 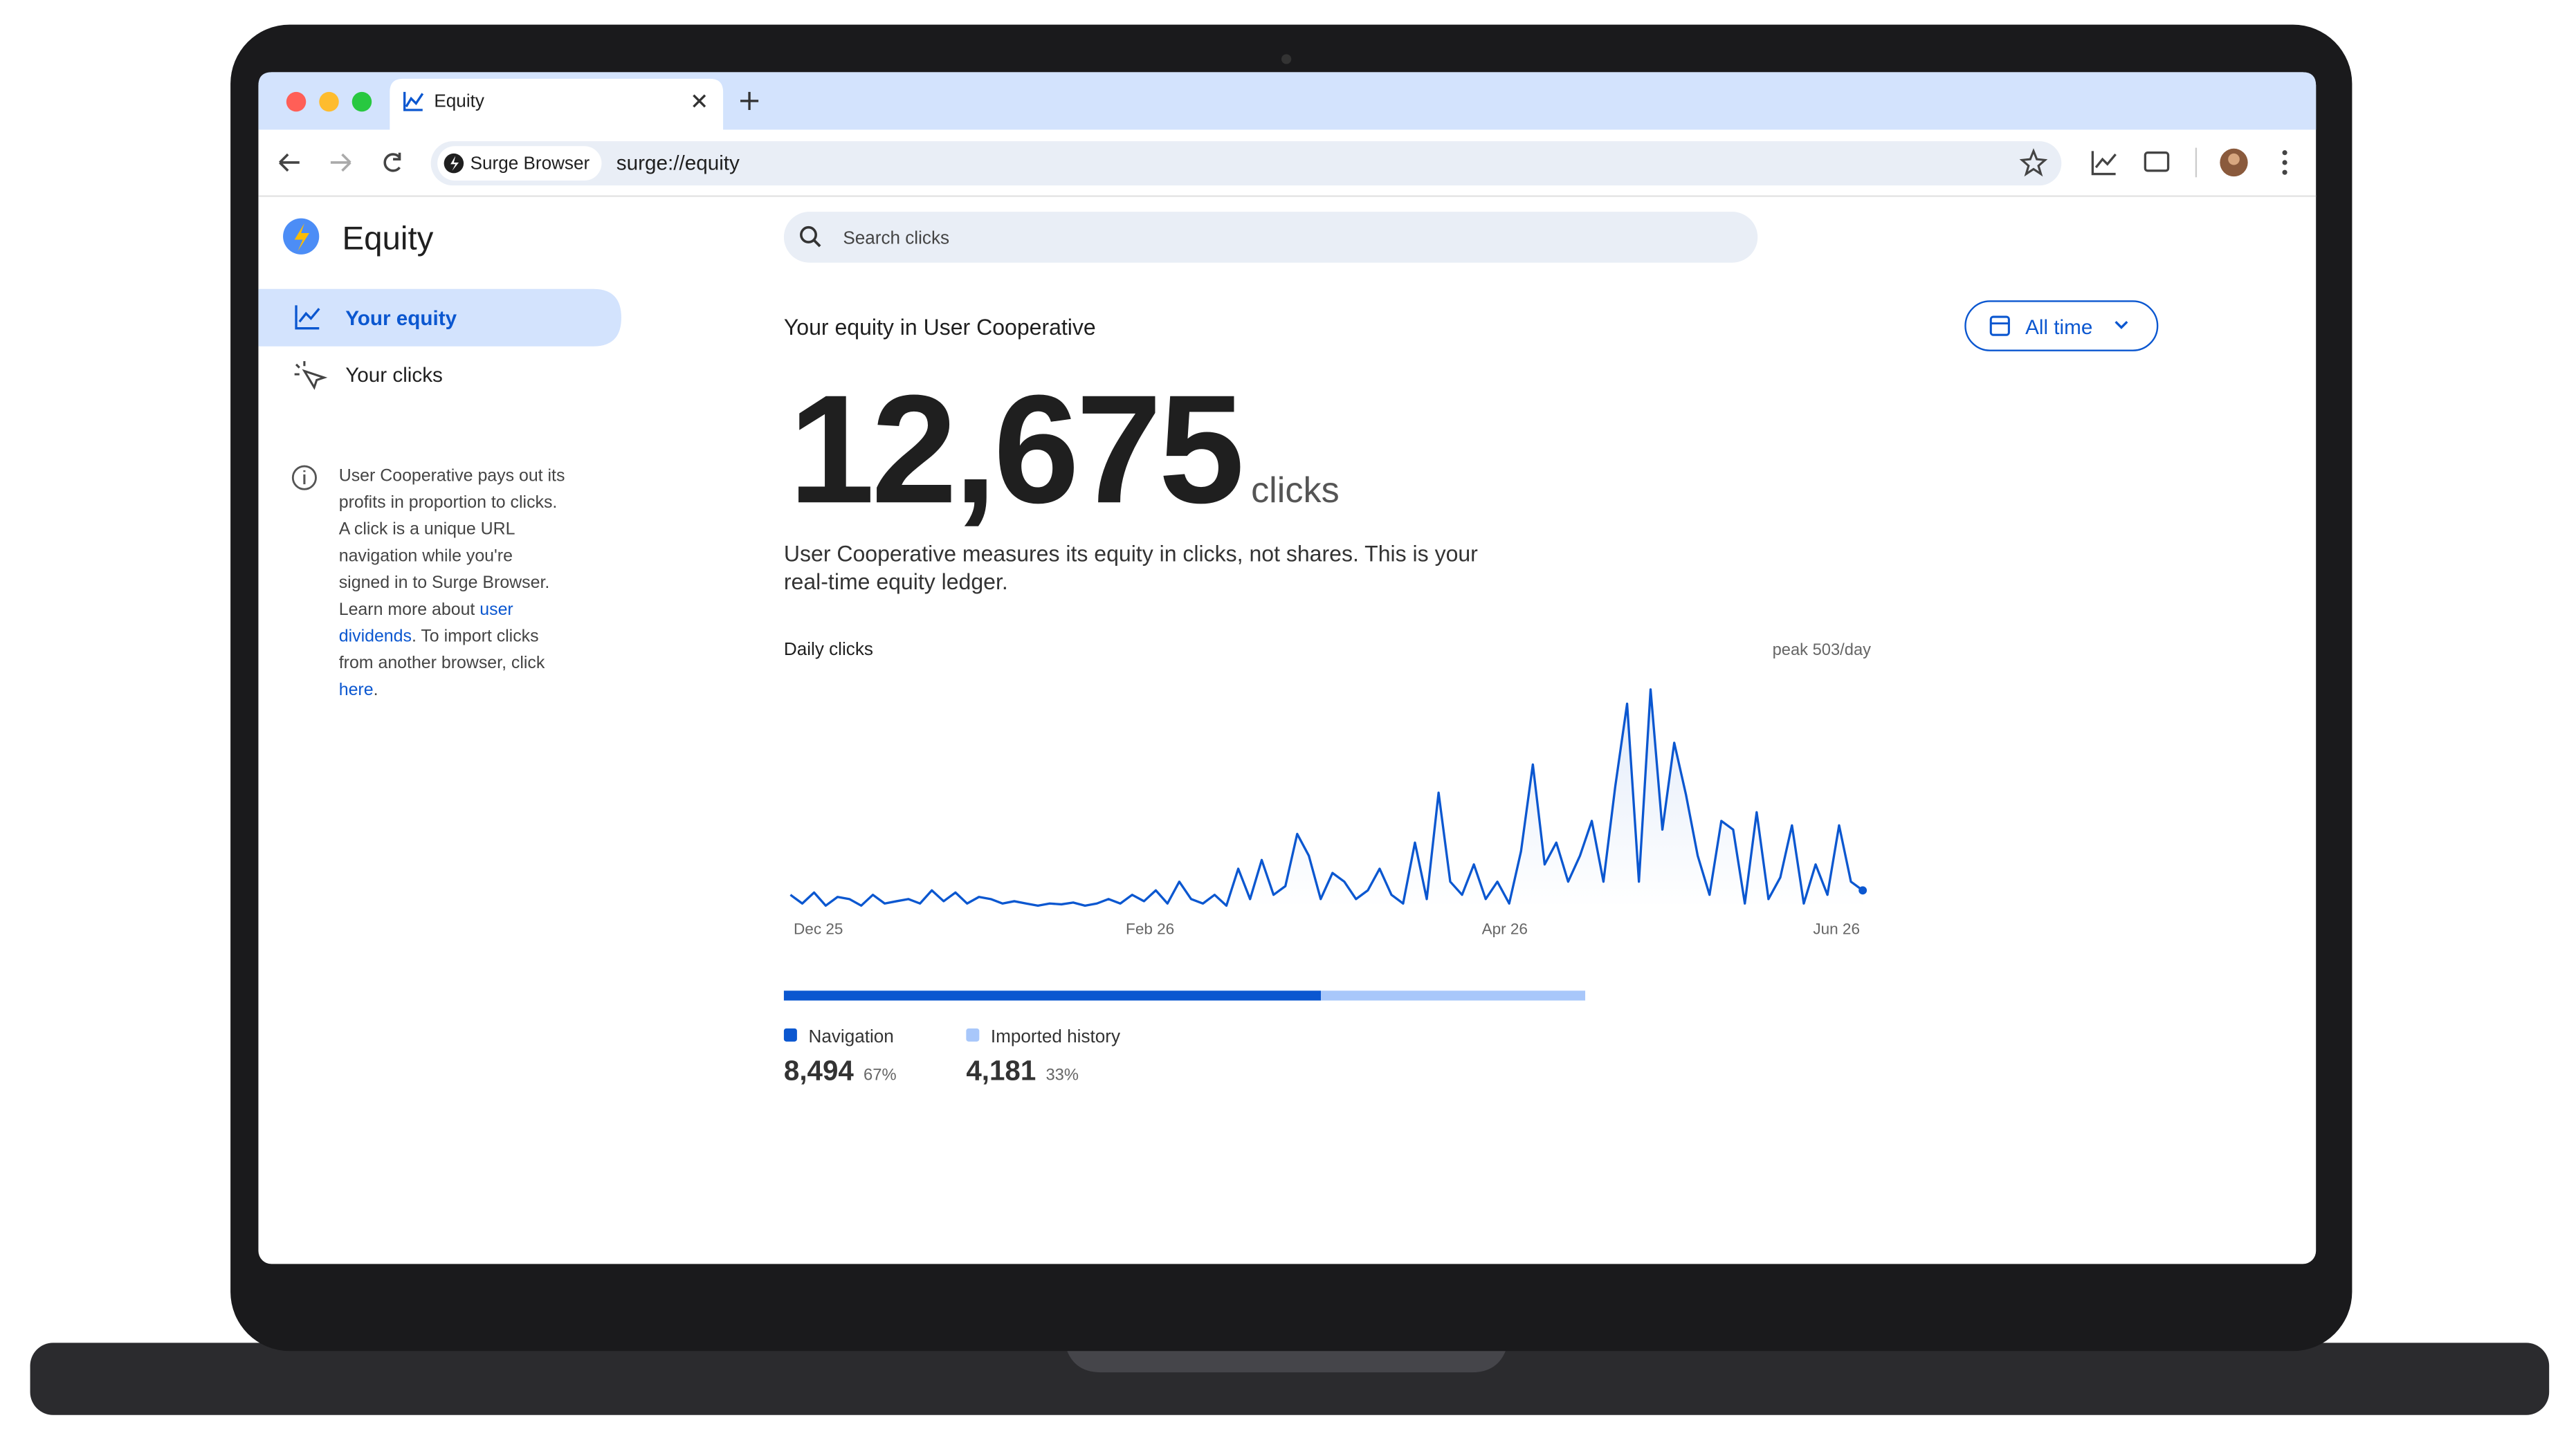 I want to click on tab-icon, so click(x=414, y=101).